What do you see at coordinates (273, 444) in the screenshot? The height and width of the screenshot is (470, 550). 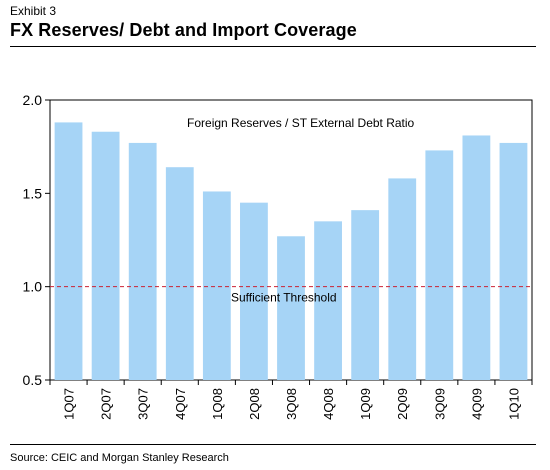 I see `footer-divider` at bounding box center [273, 444].